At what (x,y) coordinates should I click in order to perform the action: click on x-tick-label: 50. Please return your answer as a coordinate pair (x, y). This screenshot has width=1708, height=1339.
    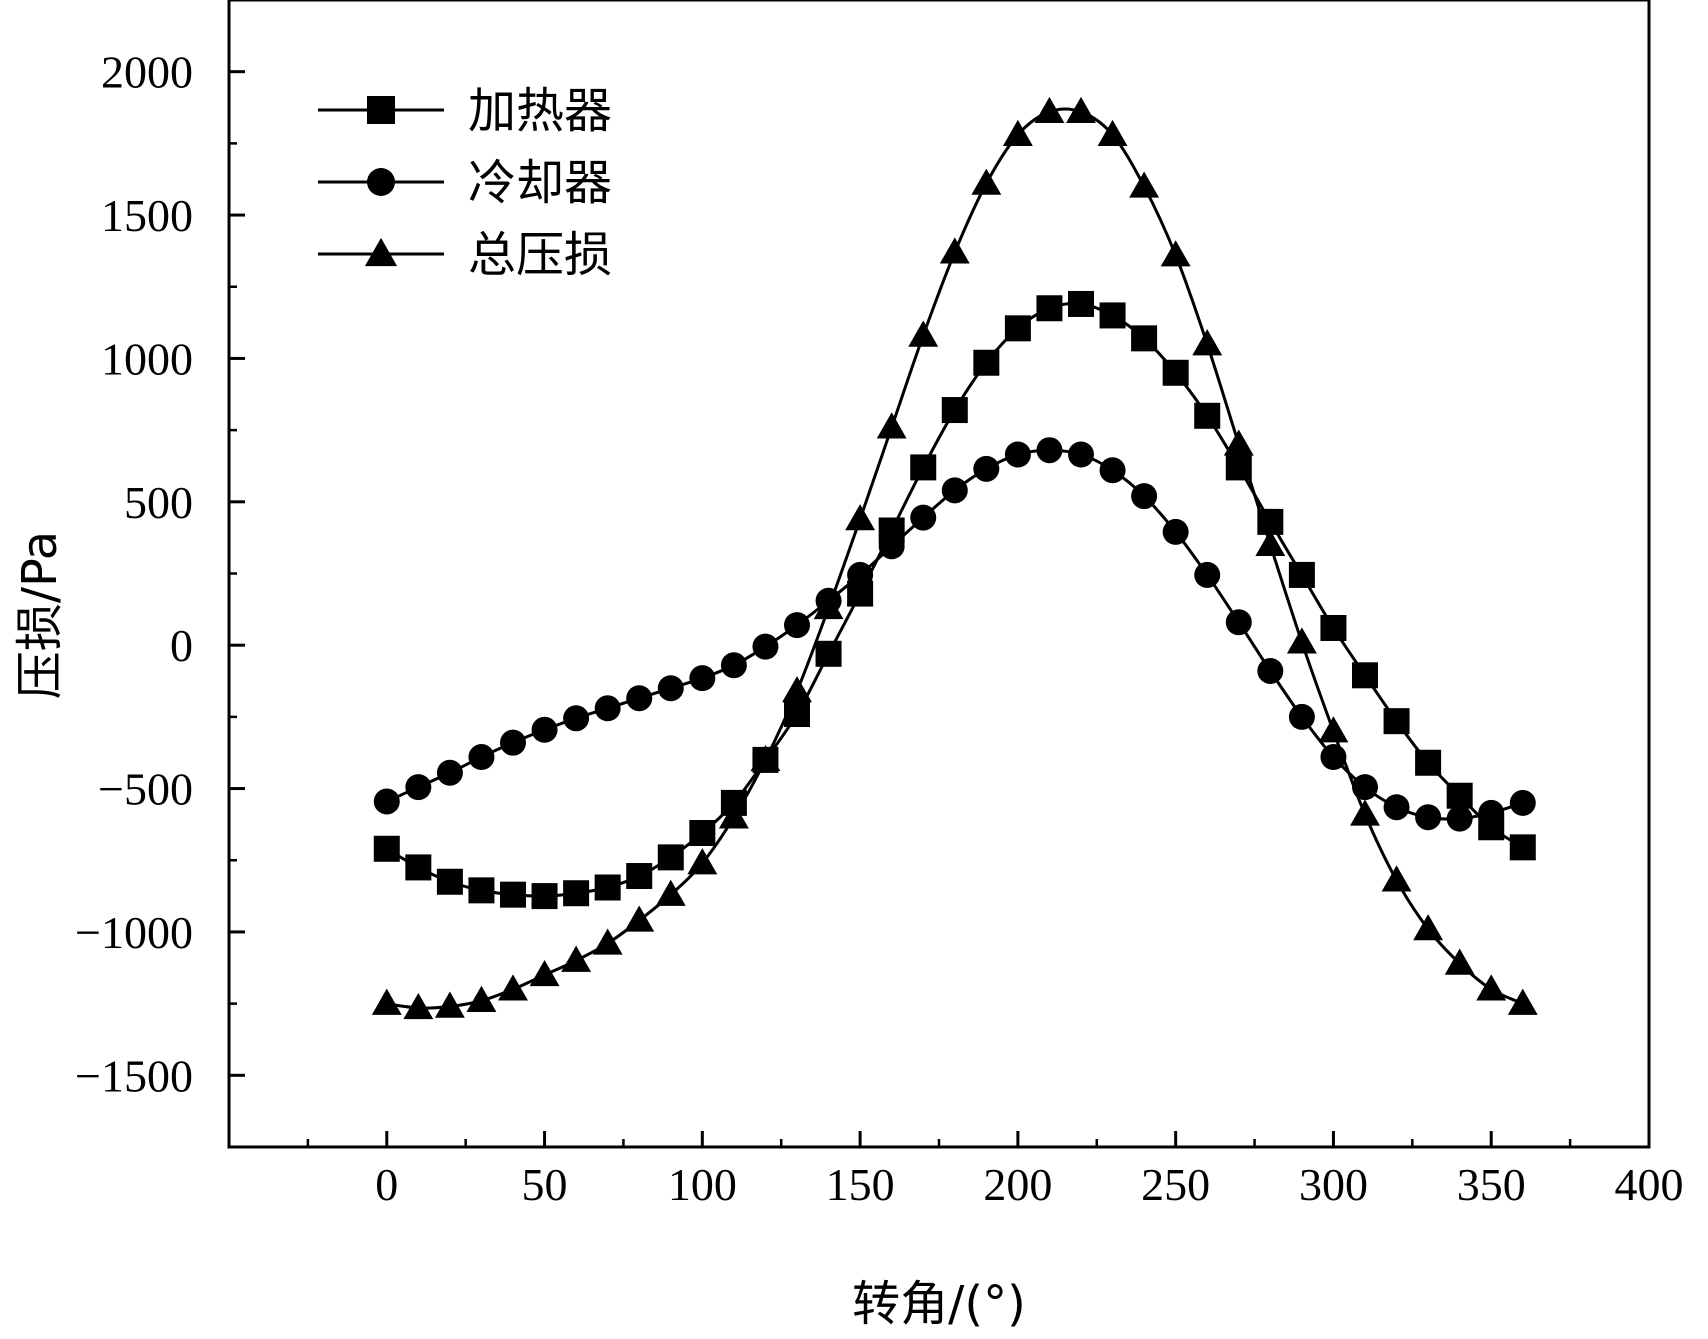
    Looking at the image, I should click on (545, 1184).